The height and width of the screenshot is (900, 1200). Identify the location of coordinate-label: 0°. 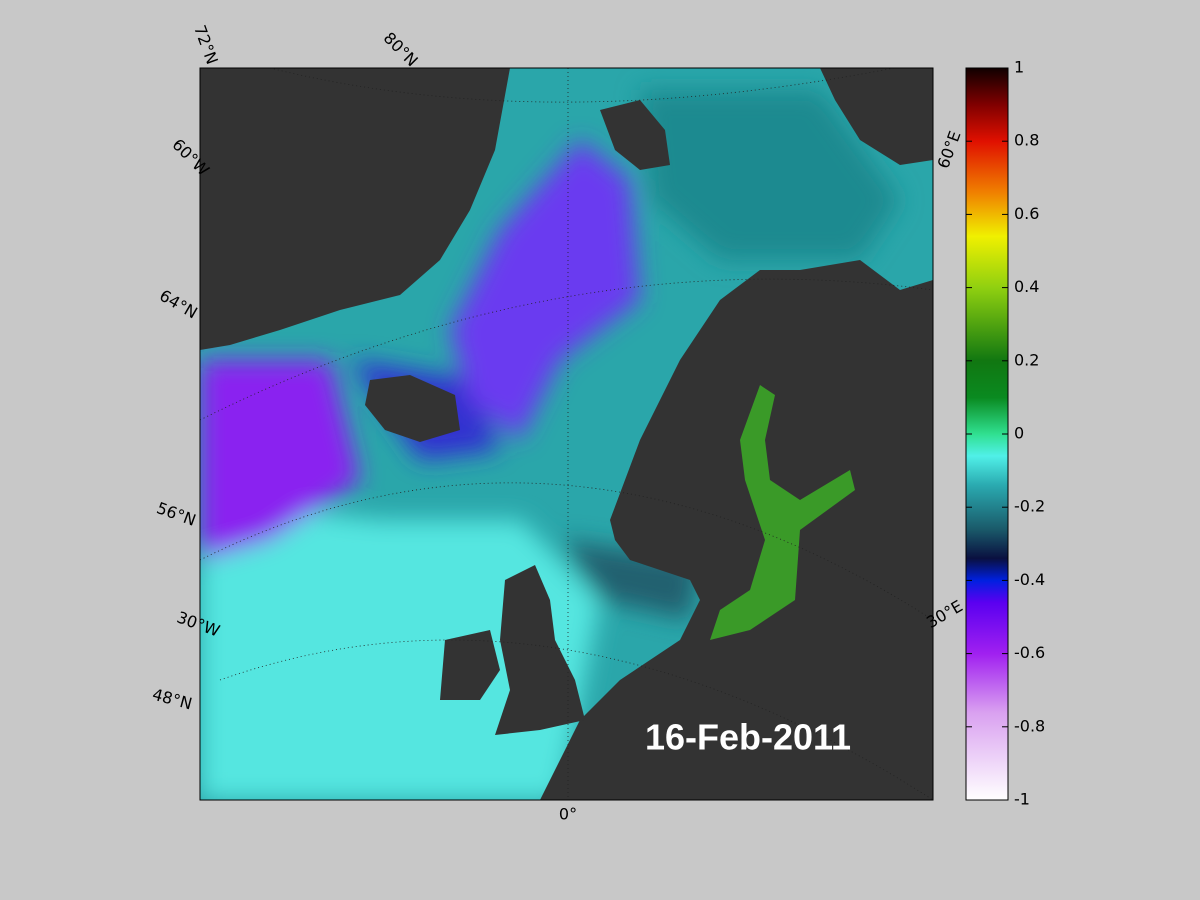
(568, 814).